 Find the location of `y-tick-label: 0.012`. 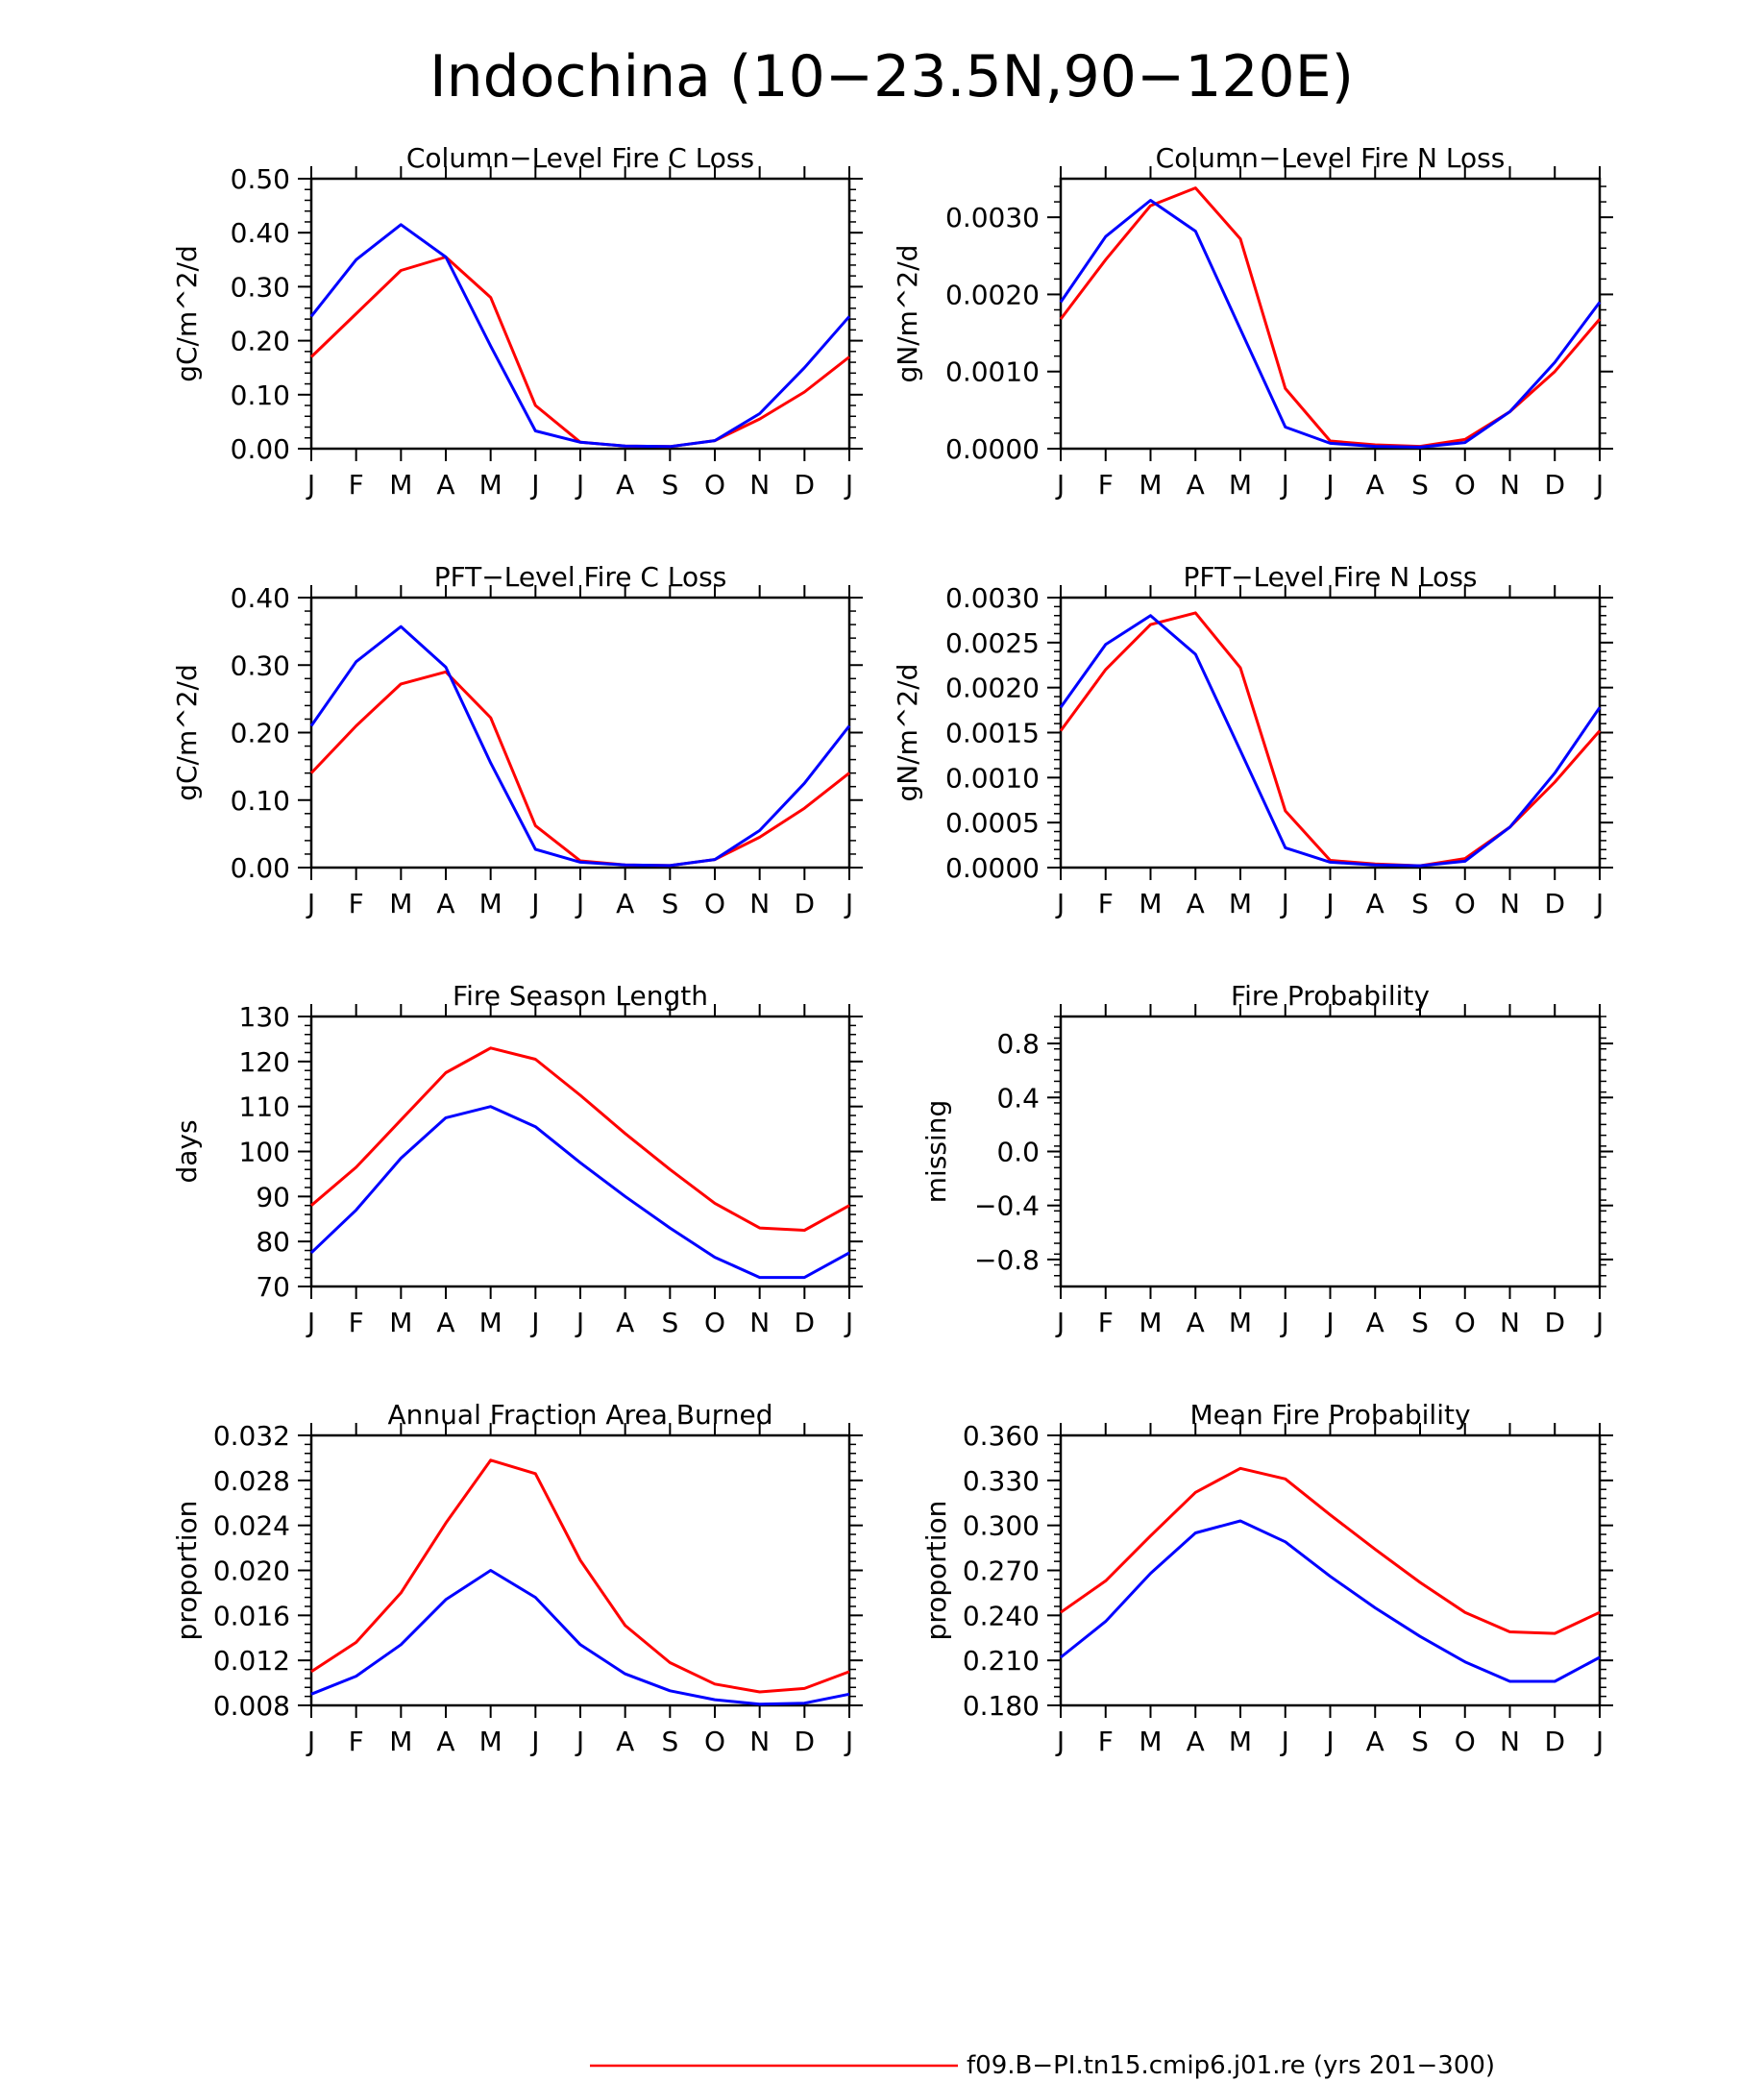

y-tick-label: 0.012 is located at coordinates (251, 1661).